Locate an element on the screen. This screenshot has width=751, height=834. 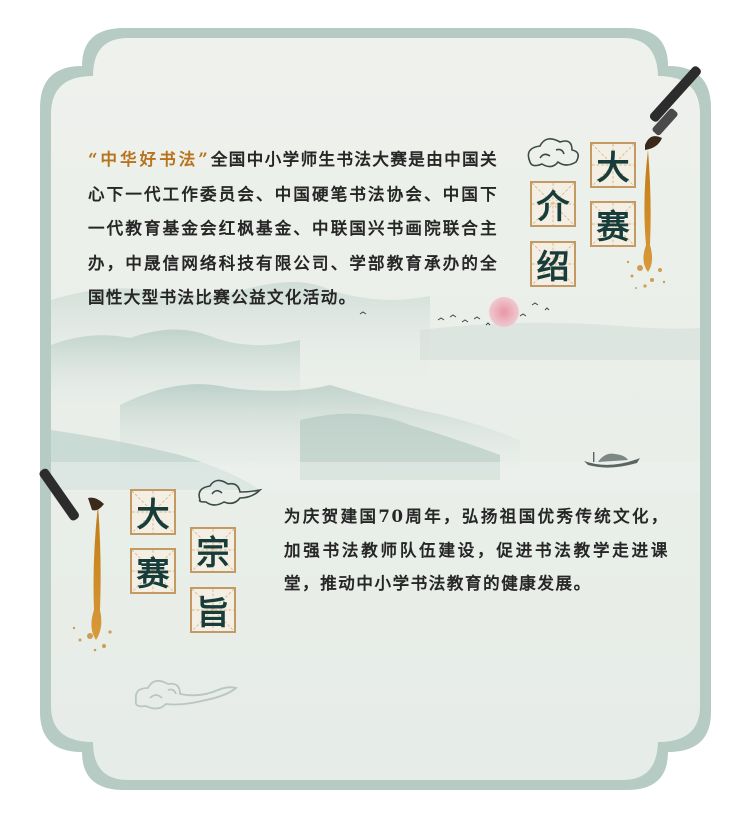
purpose-title-char-4: 旨 is located at coordinates (213, 610).